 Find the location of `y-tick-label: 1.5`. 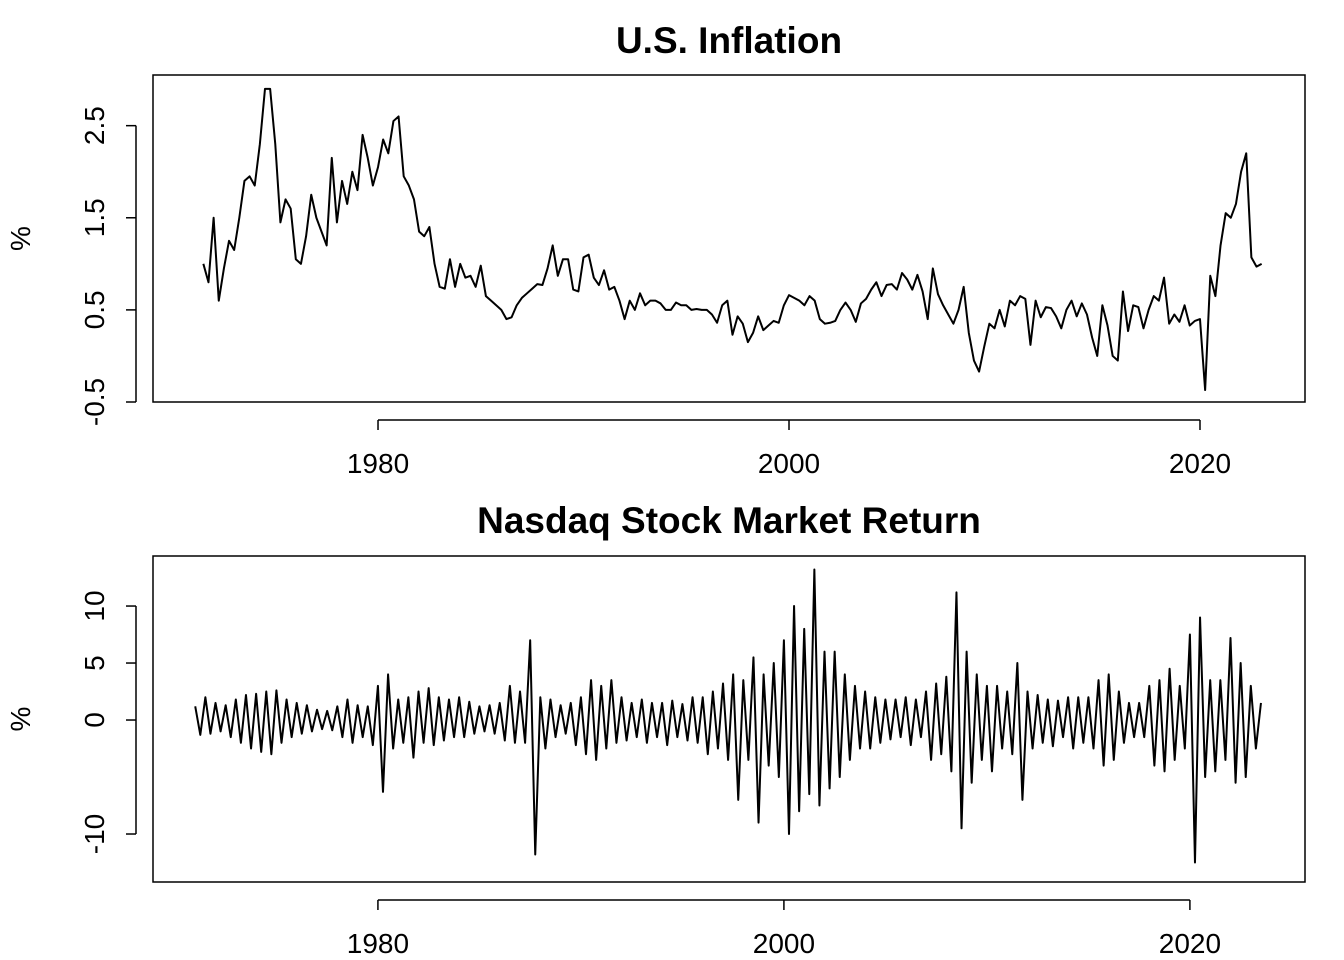

y-tick-label: 1.5 is located at coordinates (94, 217).